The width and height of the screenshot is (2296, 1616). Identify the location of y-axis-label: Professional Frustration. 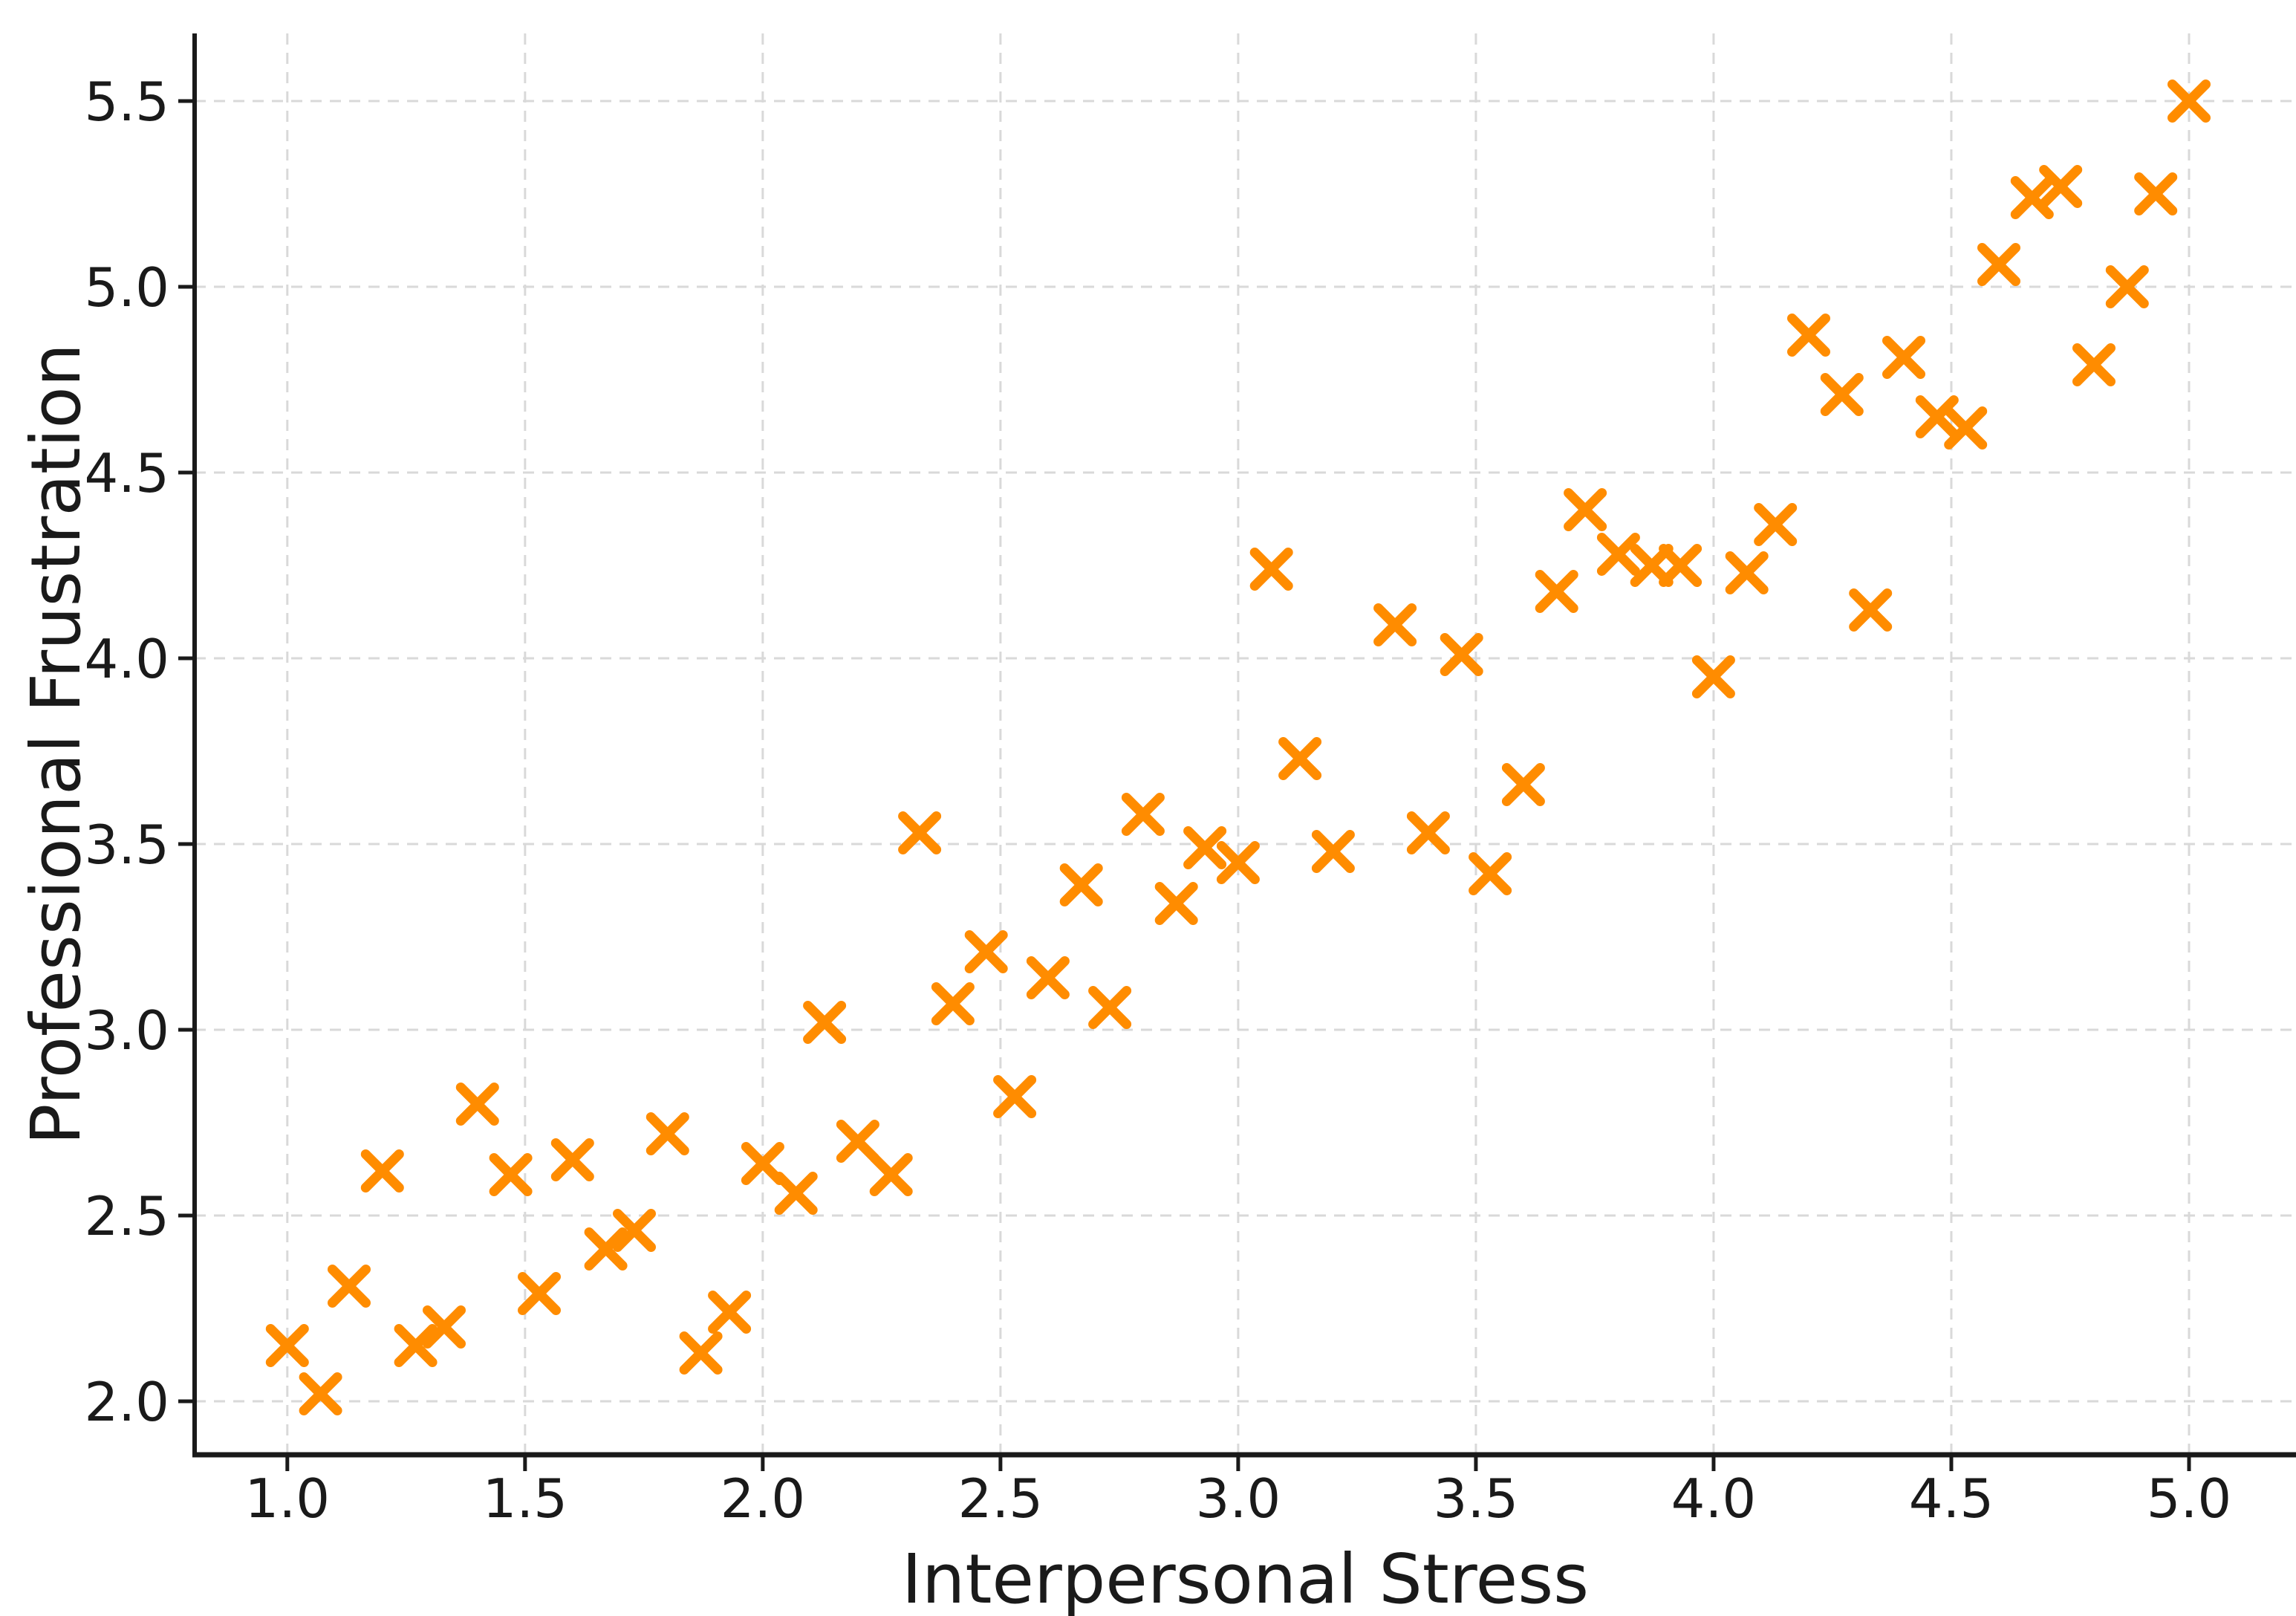
(56, 744).